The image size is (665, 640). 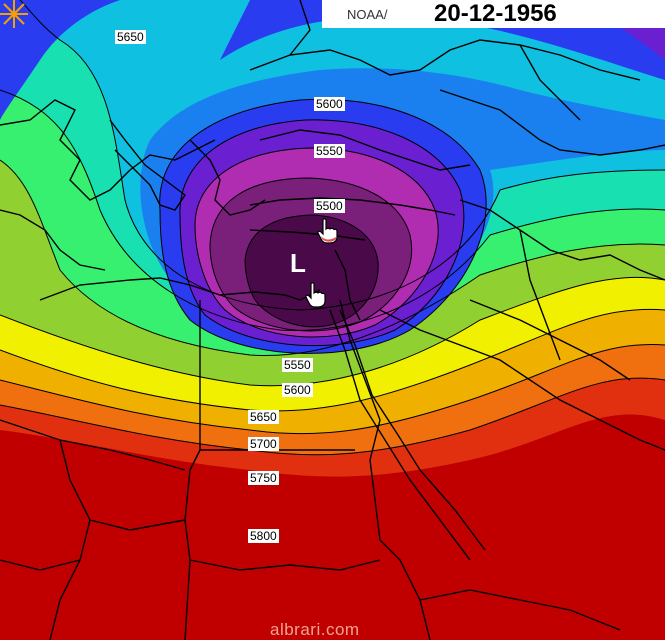 I want to click on contour-label-5550-n: 5550, so click(x=329, y=151).